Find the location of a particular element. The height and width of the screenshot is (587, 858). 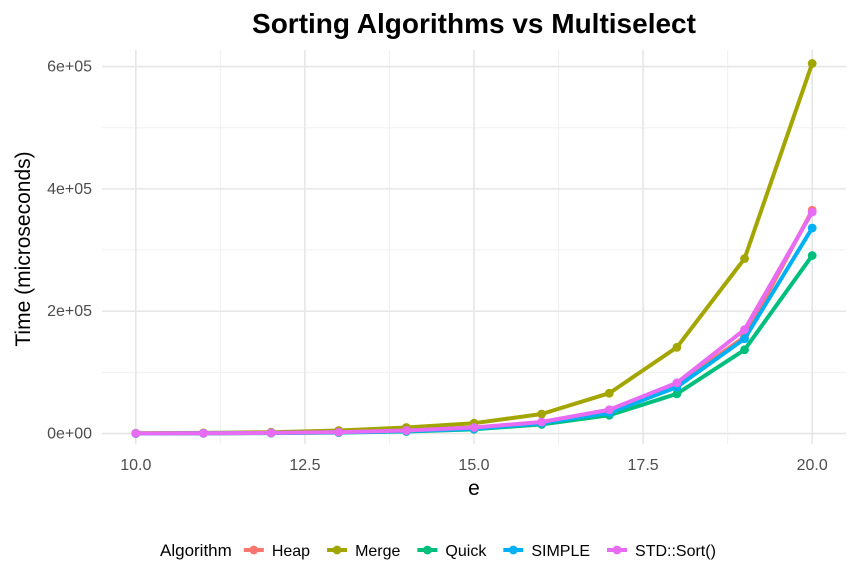

y-axis-title: Time (microseconds) is located at coordinates (23, 248).